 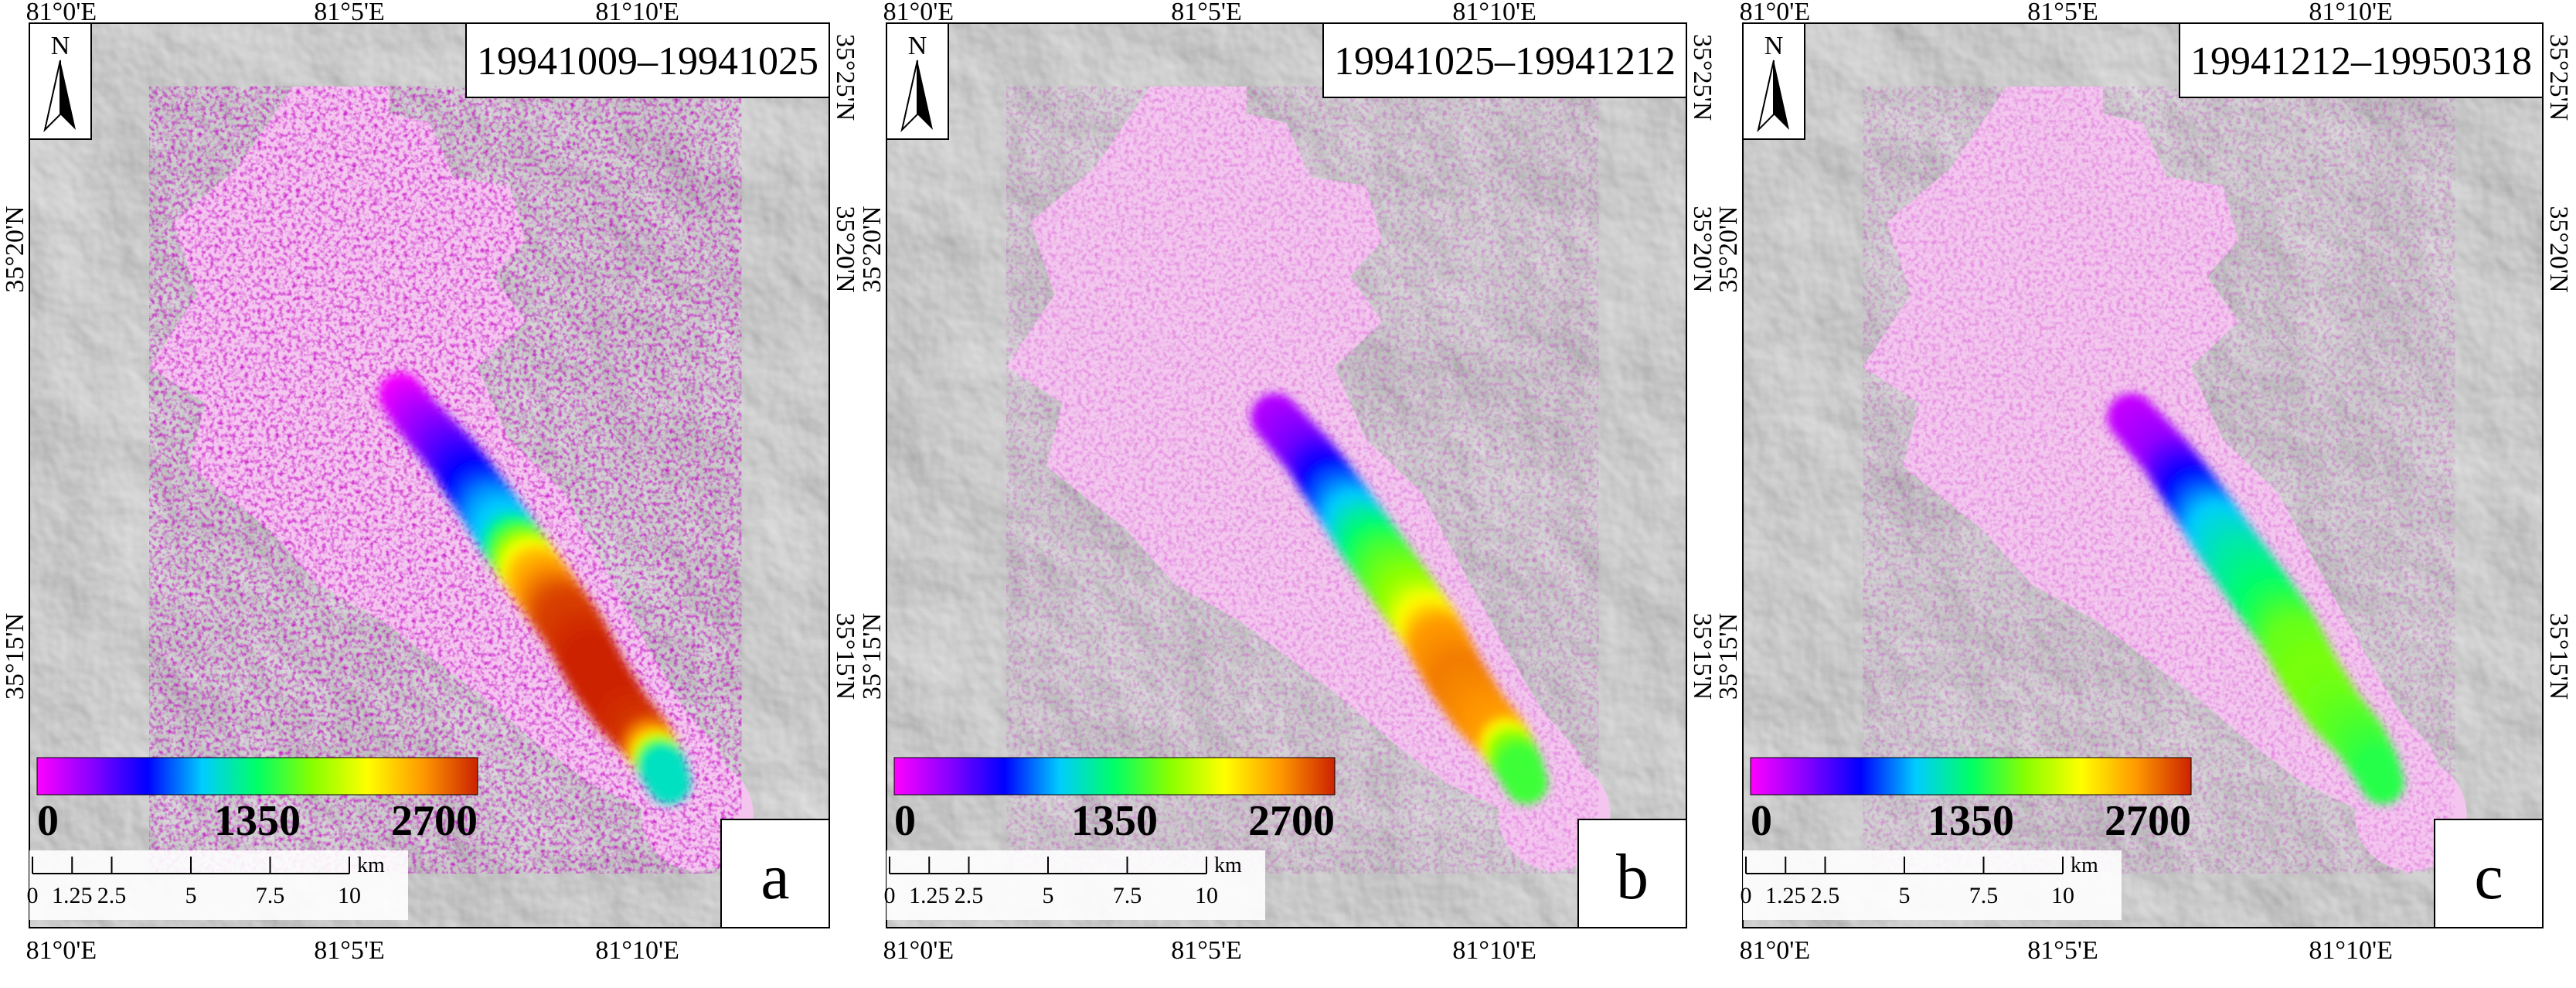 I want to click on date-range-label: 19941025–19941212, so click(x=1505, y=61).